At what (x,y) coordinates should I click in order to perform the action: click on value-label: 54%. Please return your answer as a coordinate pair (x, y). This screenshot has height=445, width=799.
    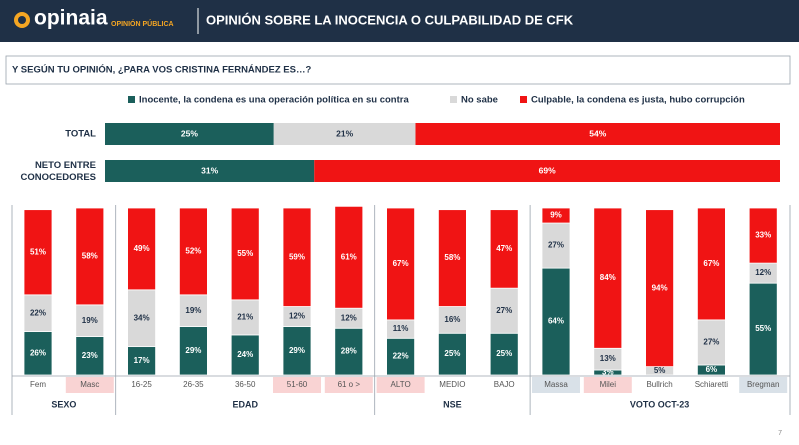
    Looking at the image, I should click on (597, 133).